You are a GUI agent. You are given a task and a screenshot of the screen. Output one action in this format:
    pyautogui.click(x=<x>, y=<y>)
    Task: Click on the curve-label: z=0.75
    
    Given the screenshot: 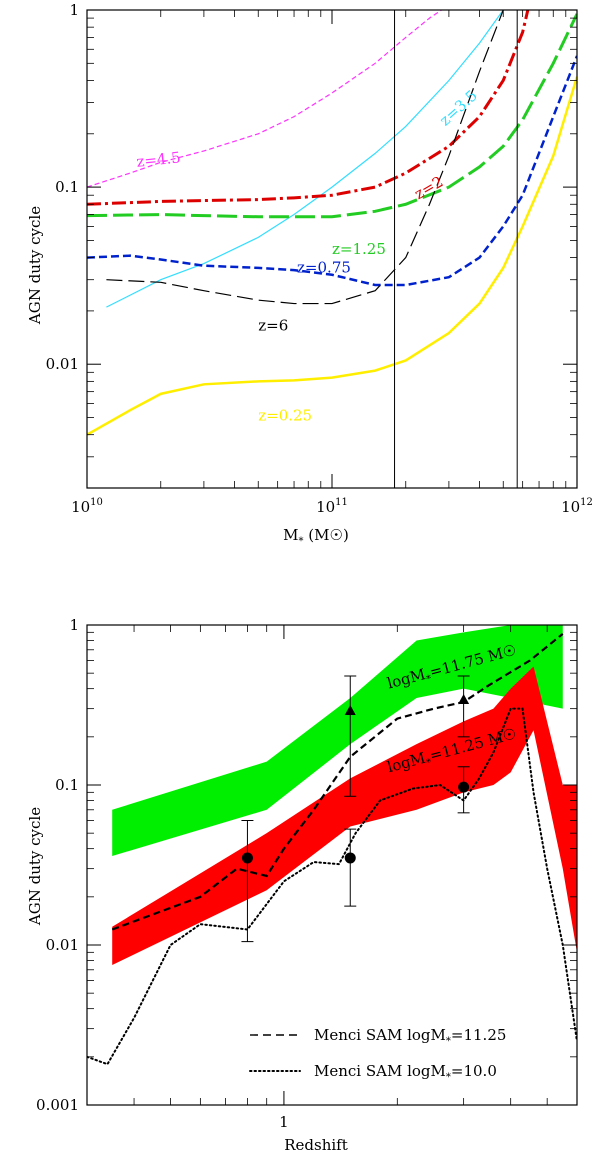 What is the action you would take?
    pyautogui.click(x=324, y=267)
    